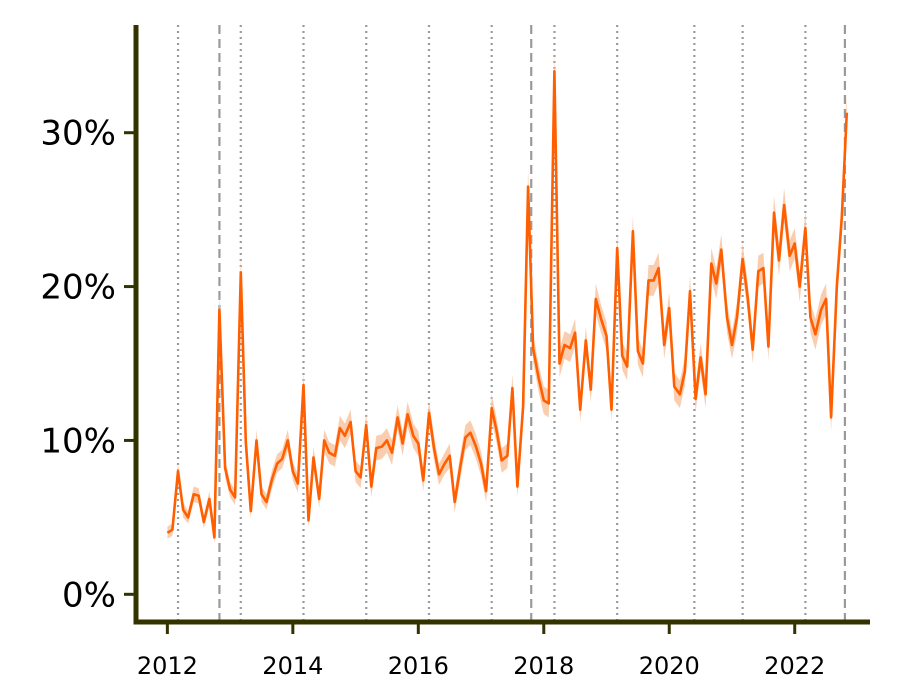  I want to click on y-tick-label: 20%, so click(78, 288).